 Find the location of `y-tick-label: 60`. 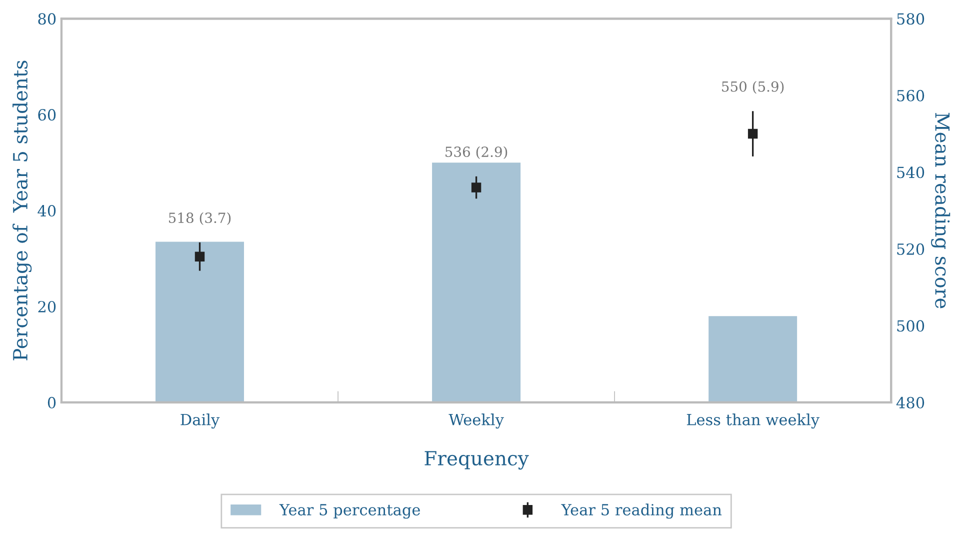

y-tick-label: 60 is located at coordinates (47, 115).